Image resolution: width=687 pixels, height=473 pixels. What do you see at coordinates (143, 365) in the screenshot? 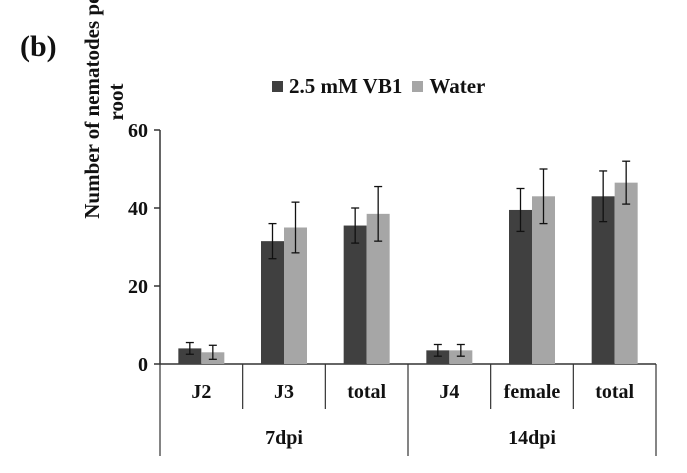
I see `y-tick-label: 0` at bounding box center [143, 365].